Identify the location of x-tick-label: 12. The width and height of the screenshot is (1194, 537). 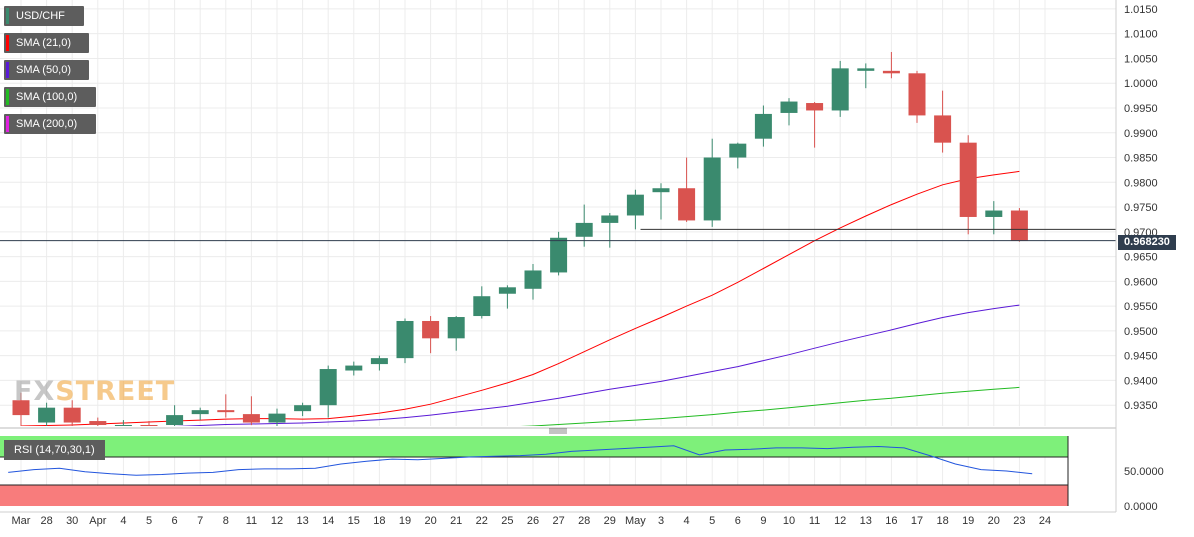
(277, 521).